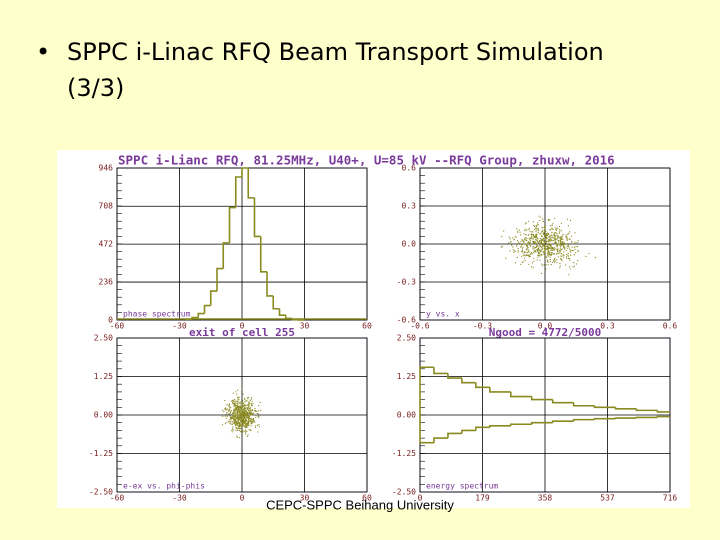  What do you see at coordinates (179, 326) in the screenshot?
I see `x-tick-label: -30` at bounding box center [179, 326].